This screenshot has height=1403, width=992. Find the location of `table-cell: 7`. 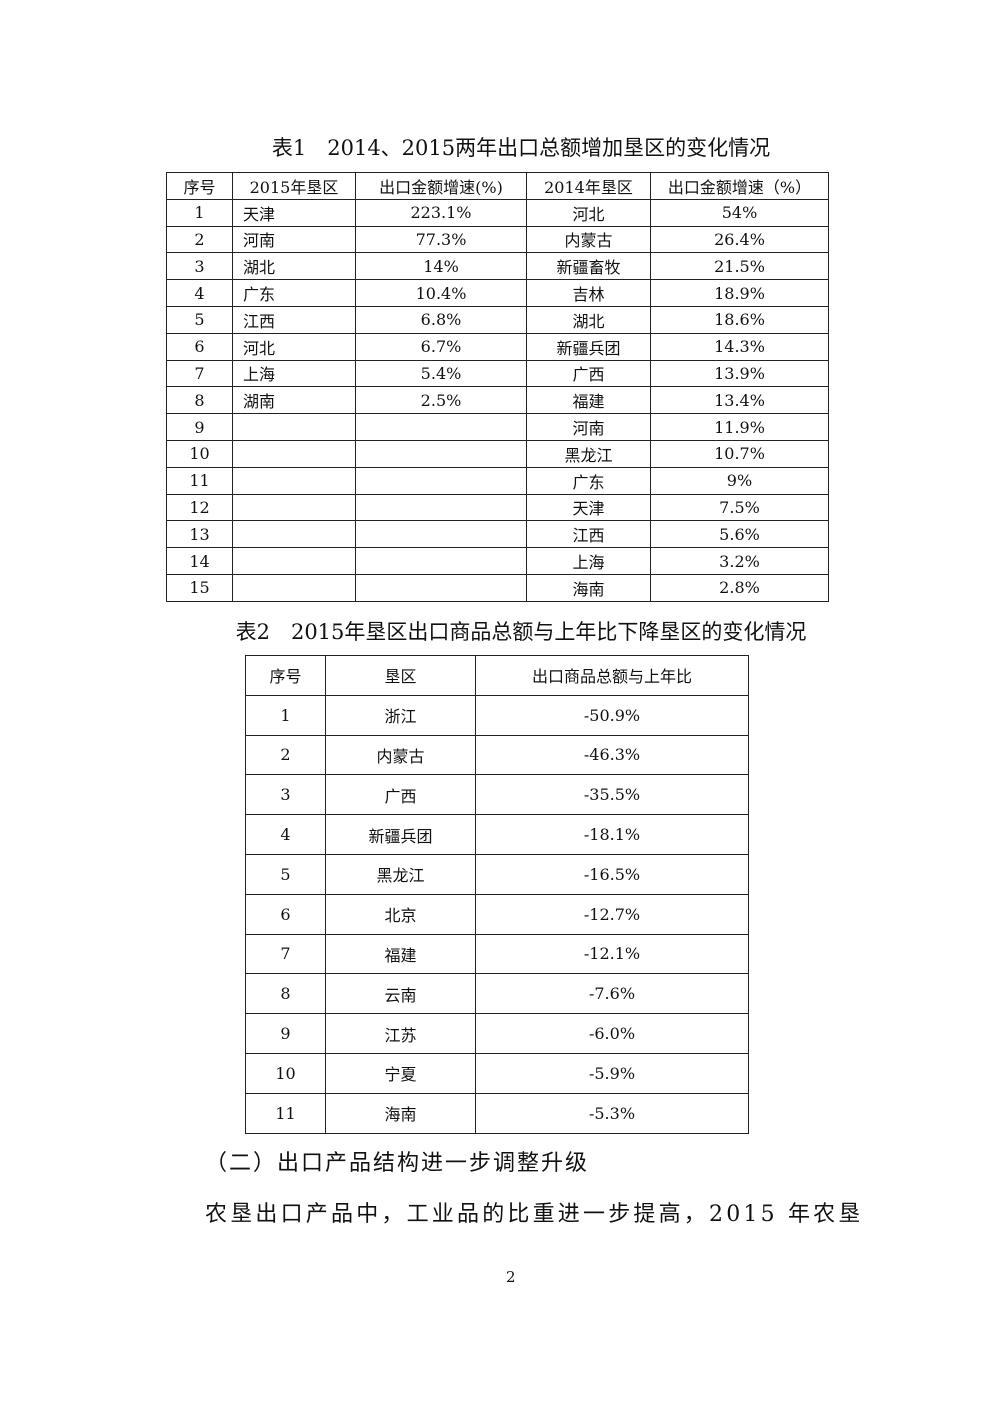

table-cell: 7 is located at coordinates (285, 954).